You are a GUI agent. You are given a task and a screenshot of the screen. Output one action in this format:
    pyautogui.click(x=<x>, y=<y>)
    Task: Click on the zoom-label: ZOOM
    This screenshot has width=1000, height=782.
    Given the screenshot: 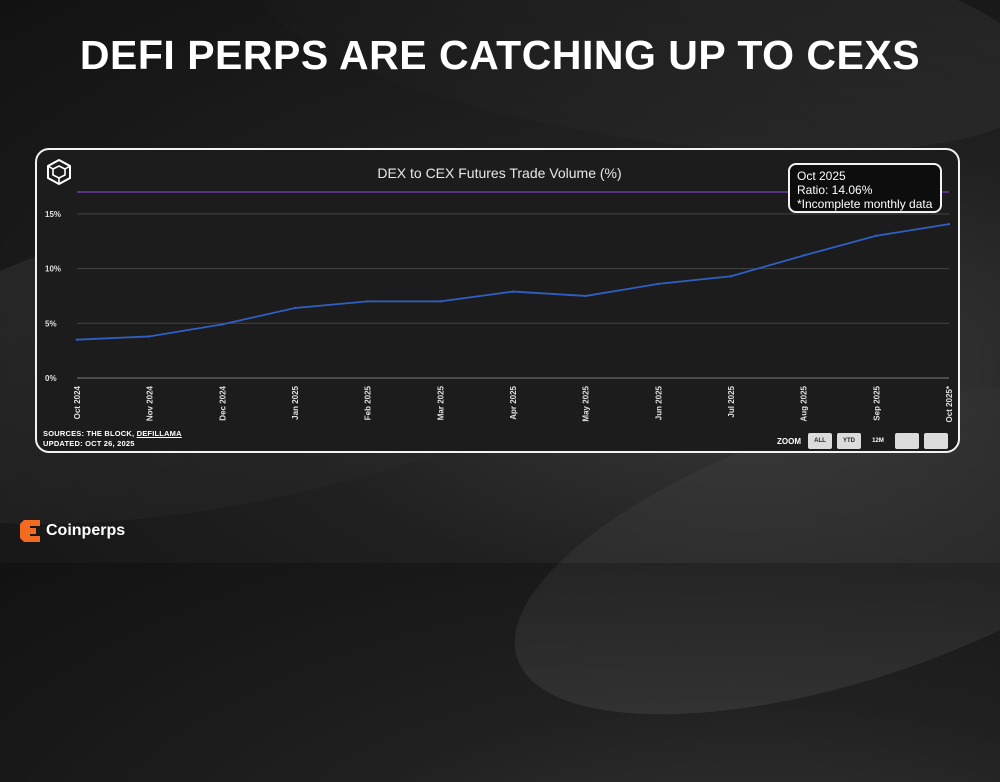 What is the action you would take?
    pyautogui.click(x=789, y=441)
    